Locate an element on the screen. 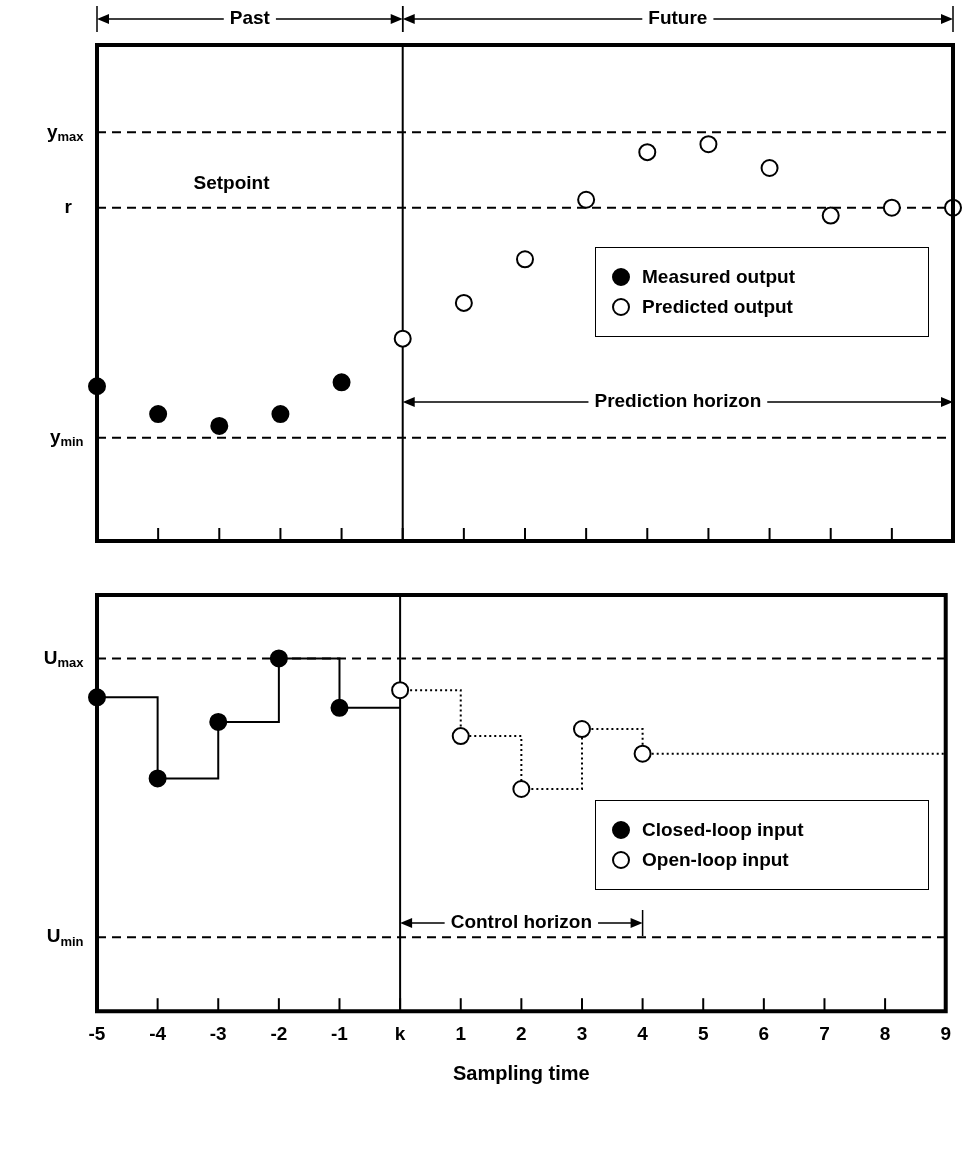 The width and height of the screenshot is (963, 1150). x-tick-label: 6 is located at coordinates (764, 1033).